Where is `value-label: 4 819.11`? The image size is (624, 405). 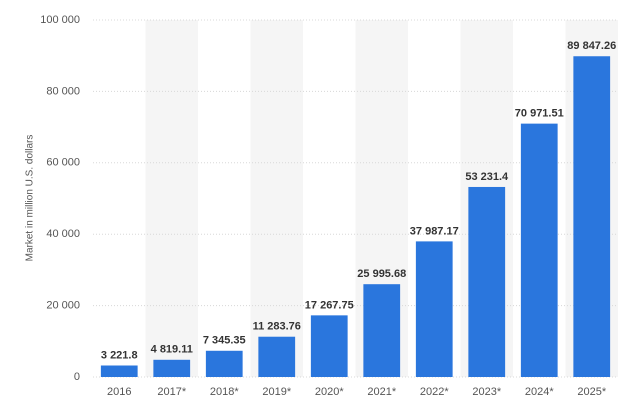
value-label: 4 819.11 is located at coordinates (172, 350).